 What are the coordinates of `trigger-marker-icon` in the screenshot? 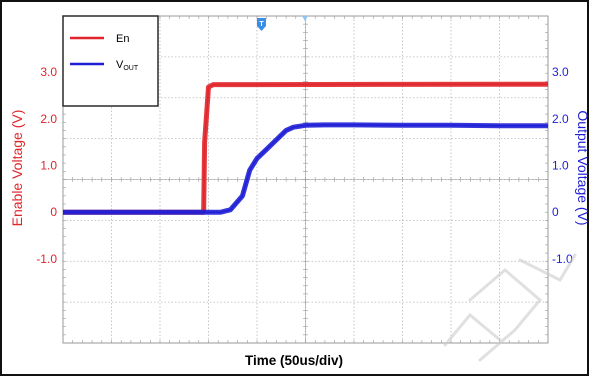 It's located at (261, 24).